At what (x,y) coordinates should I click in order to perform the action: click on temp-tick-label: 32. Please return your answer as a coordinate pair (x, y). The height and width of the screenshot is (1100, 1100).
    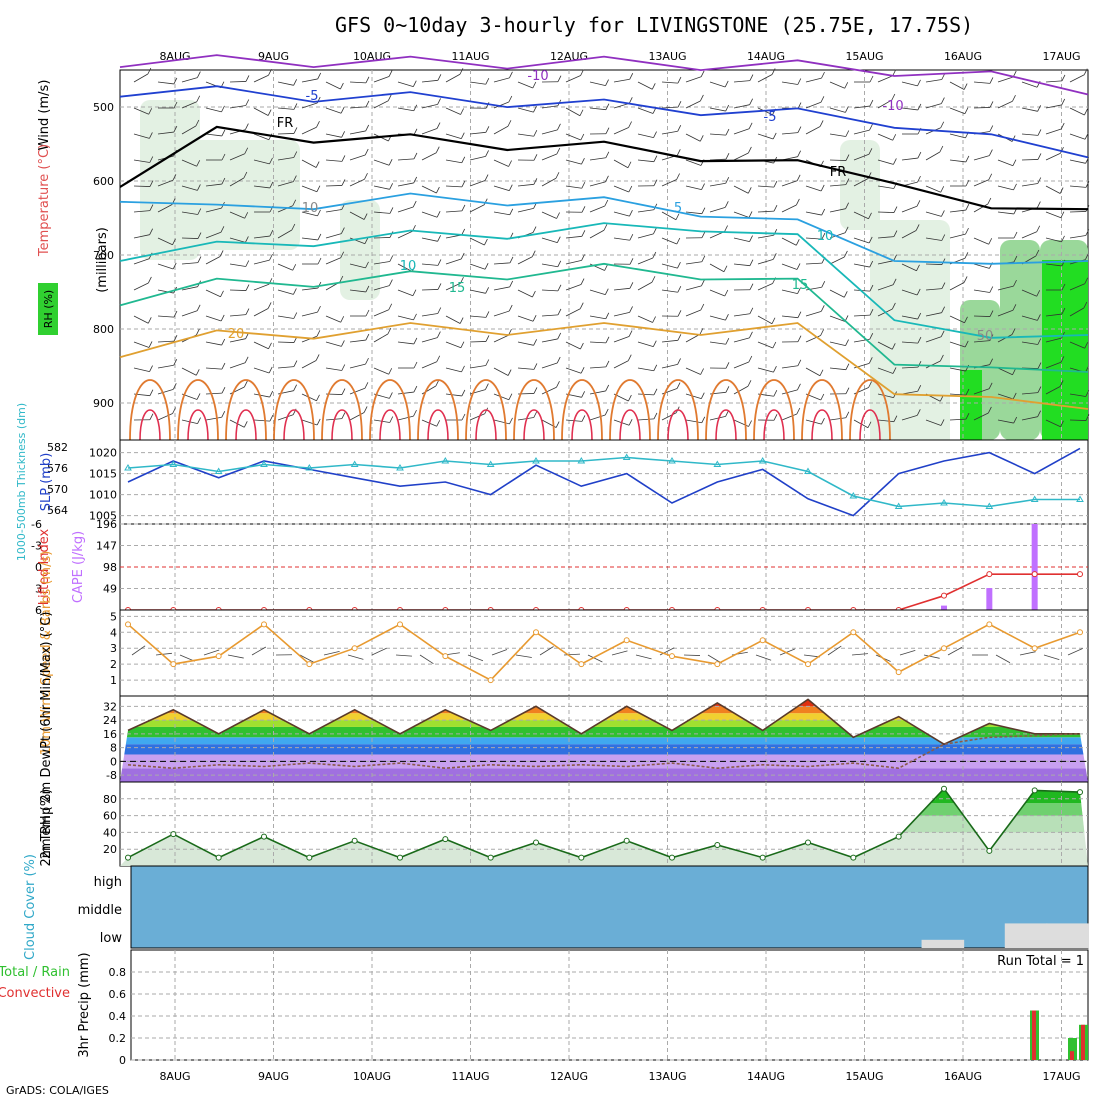
    Looking at the image, I should click on (110, 706).